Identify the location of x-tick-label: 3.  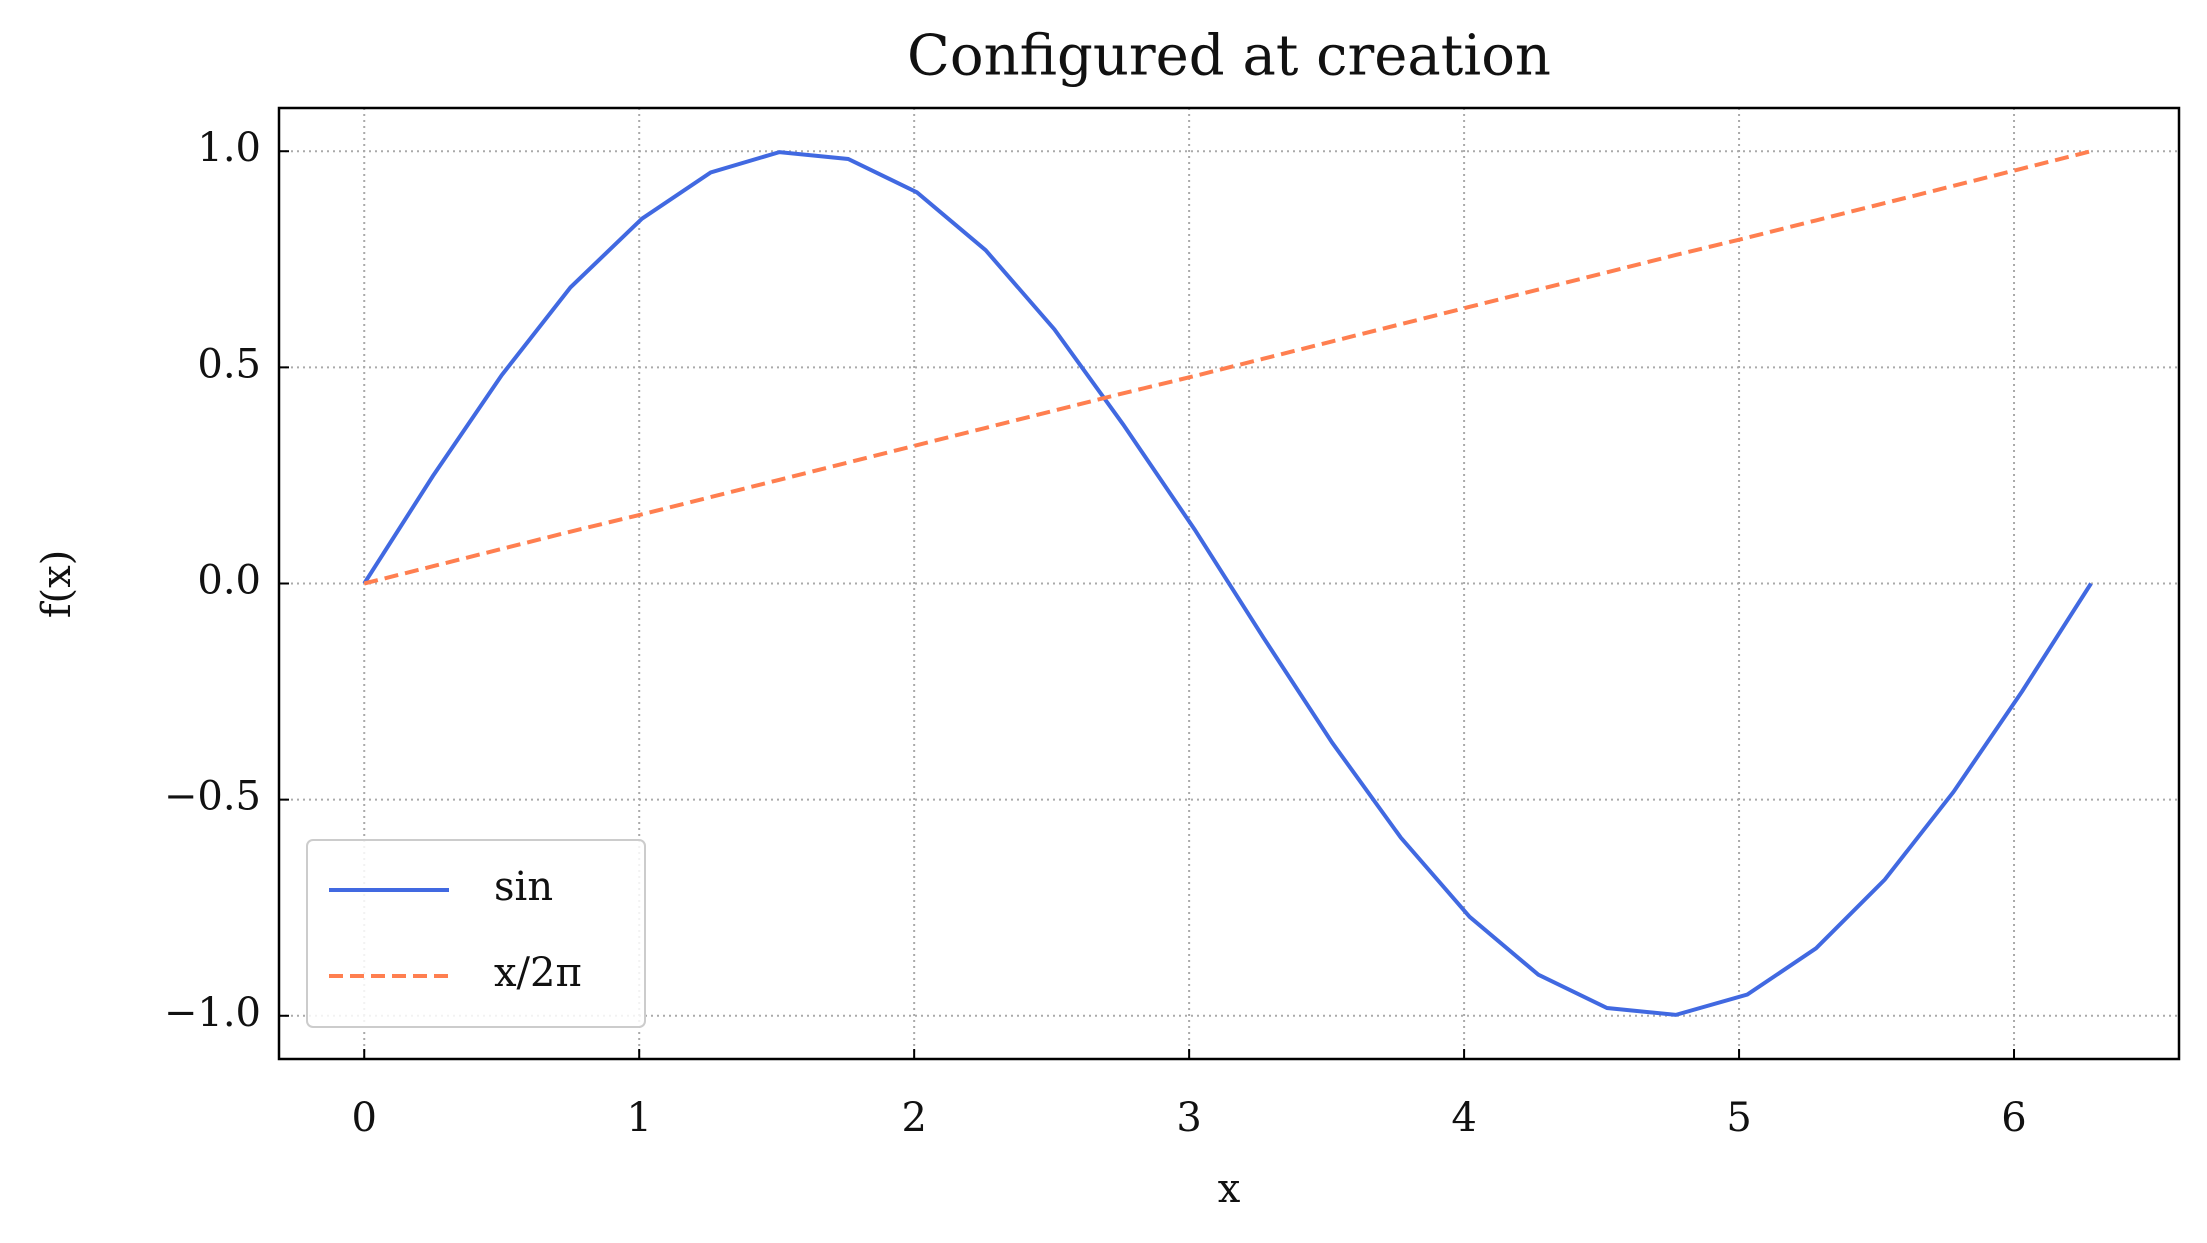
(1188, 1118).